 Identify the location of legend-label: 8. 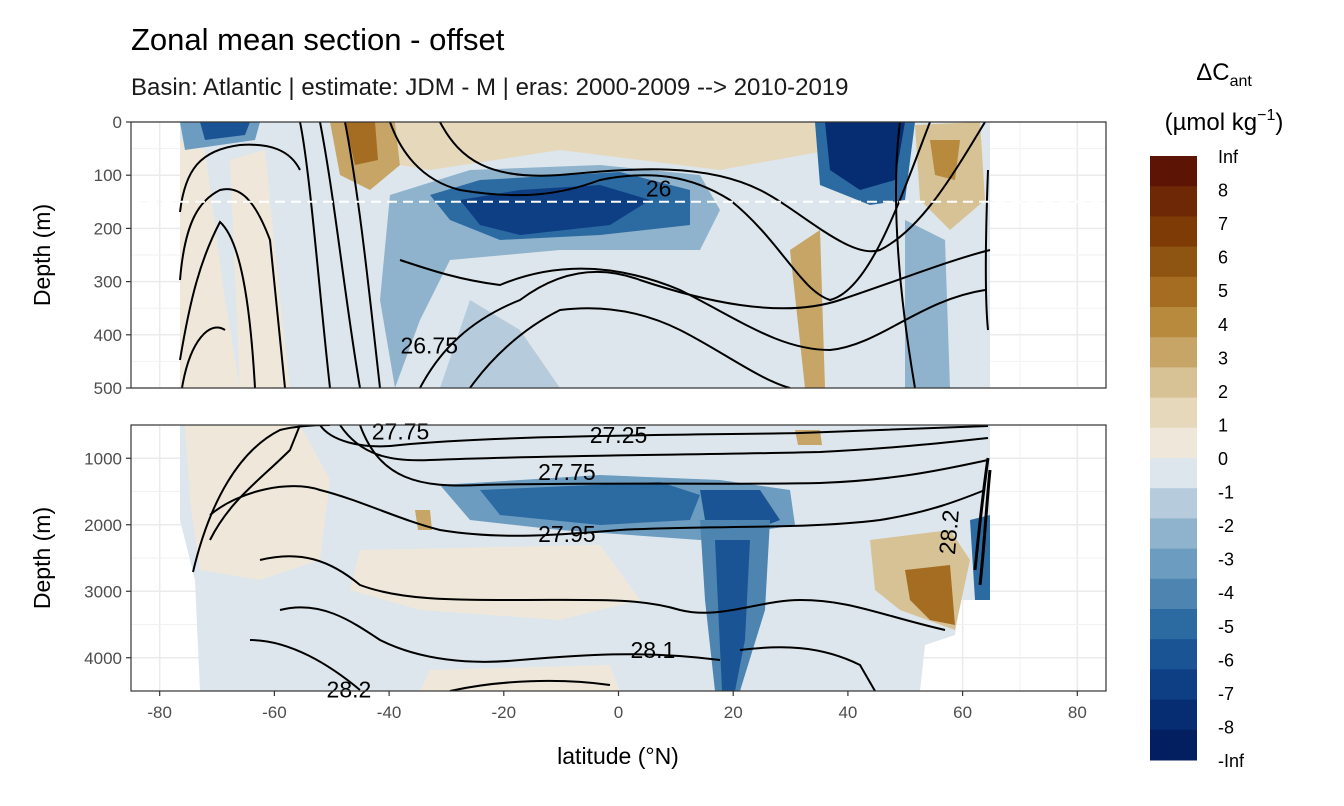
(1223, 191).